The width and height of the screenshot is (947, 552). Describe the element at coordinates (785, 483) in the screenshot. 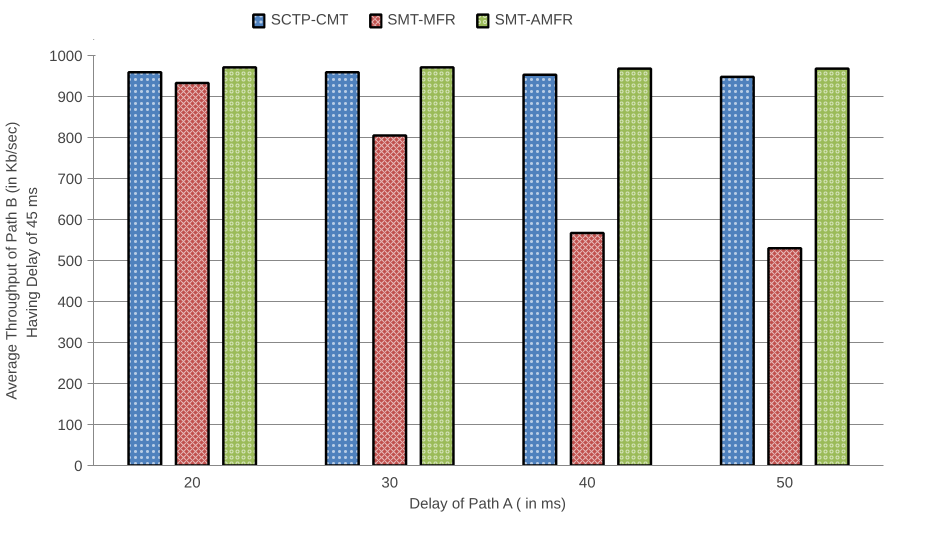

I see `x-tick-label: 50` at that location.